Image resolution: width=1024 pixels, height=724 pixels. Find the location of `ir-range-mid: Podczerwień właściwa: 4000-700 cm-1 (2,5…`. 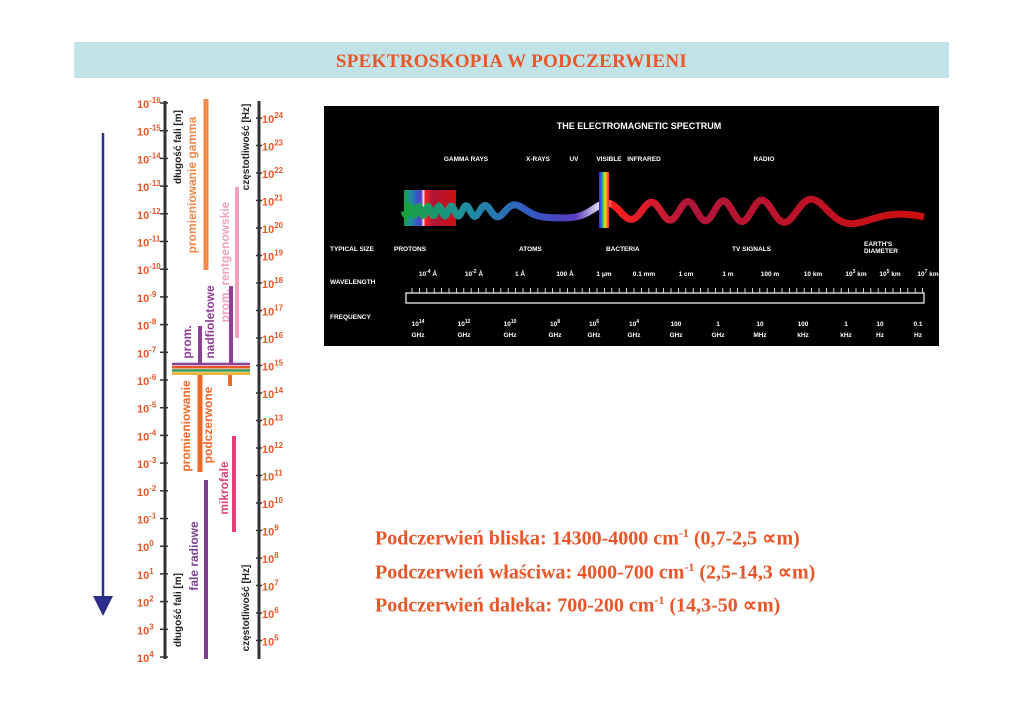

ir-range-mid: Podczerwień właściwa: 4000-700 cm-1 (2,5… is located at coordinates (595, 571).